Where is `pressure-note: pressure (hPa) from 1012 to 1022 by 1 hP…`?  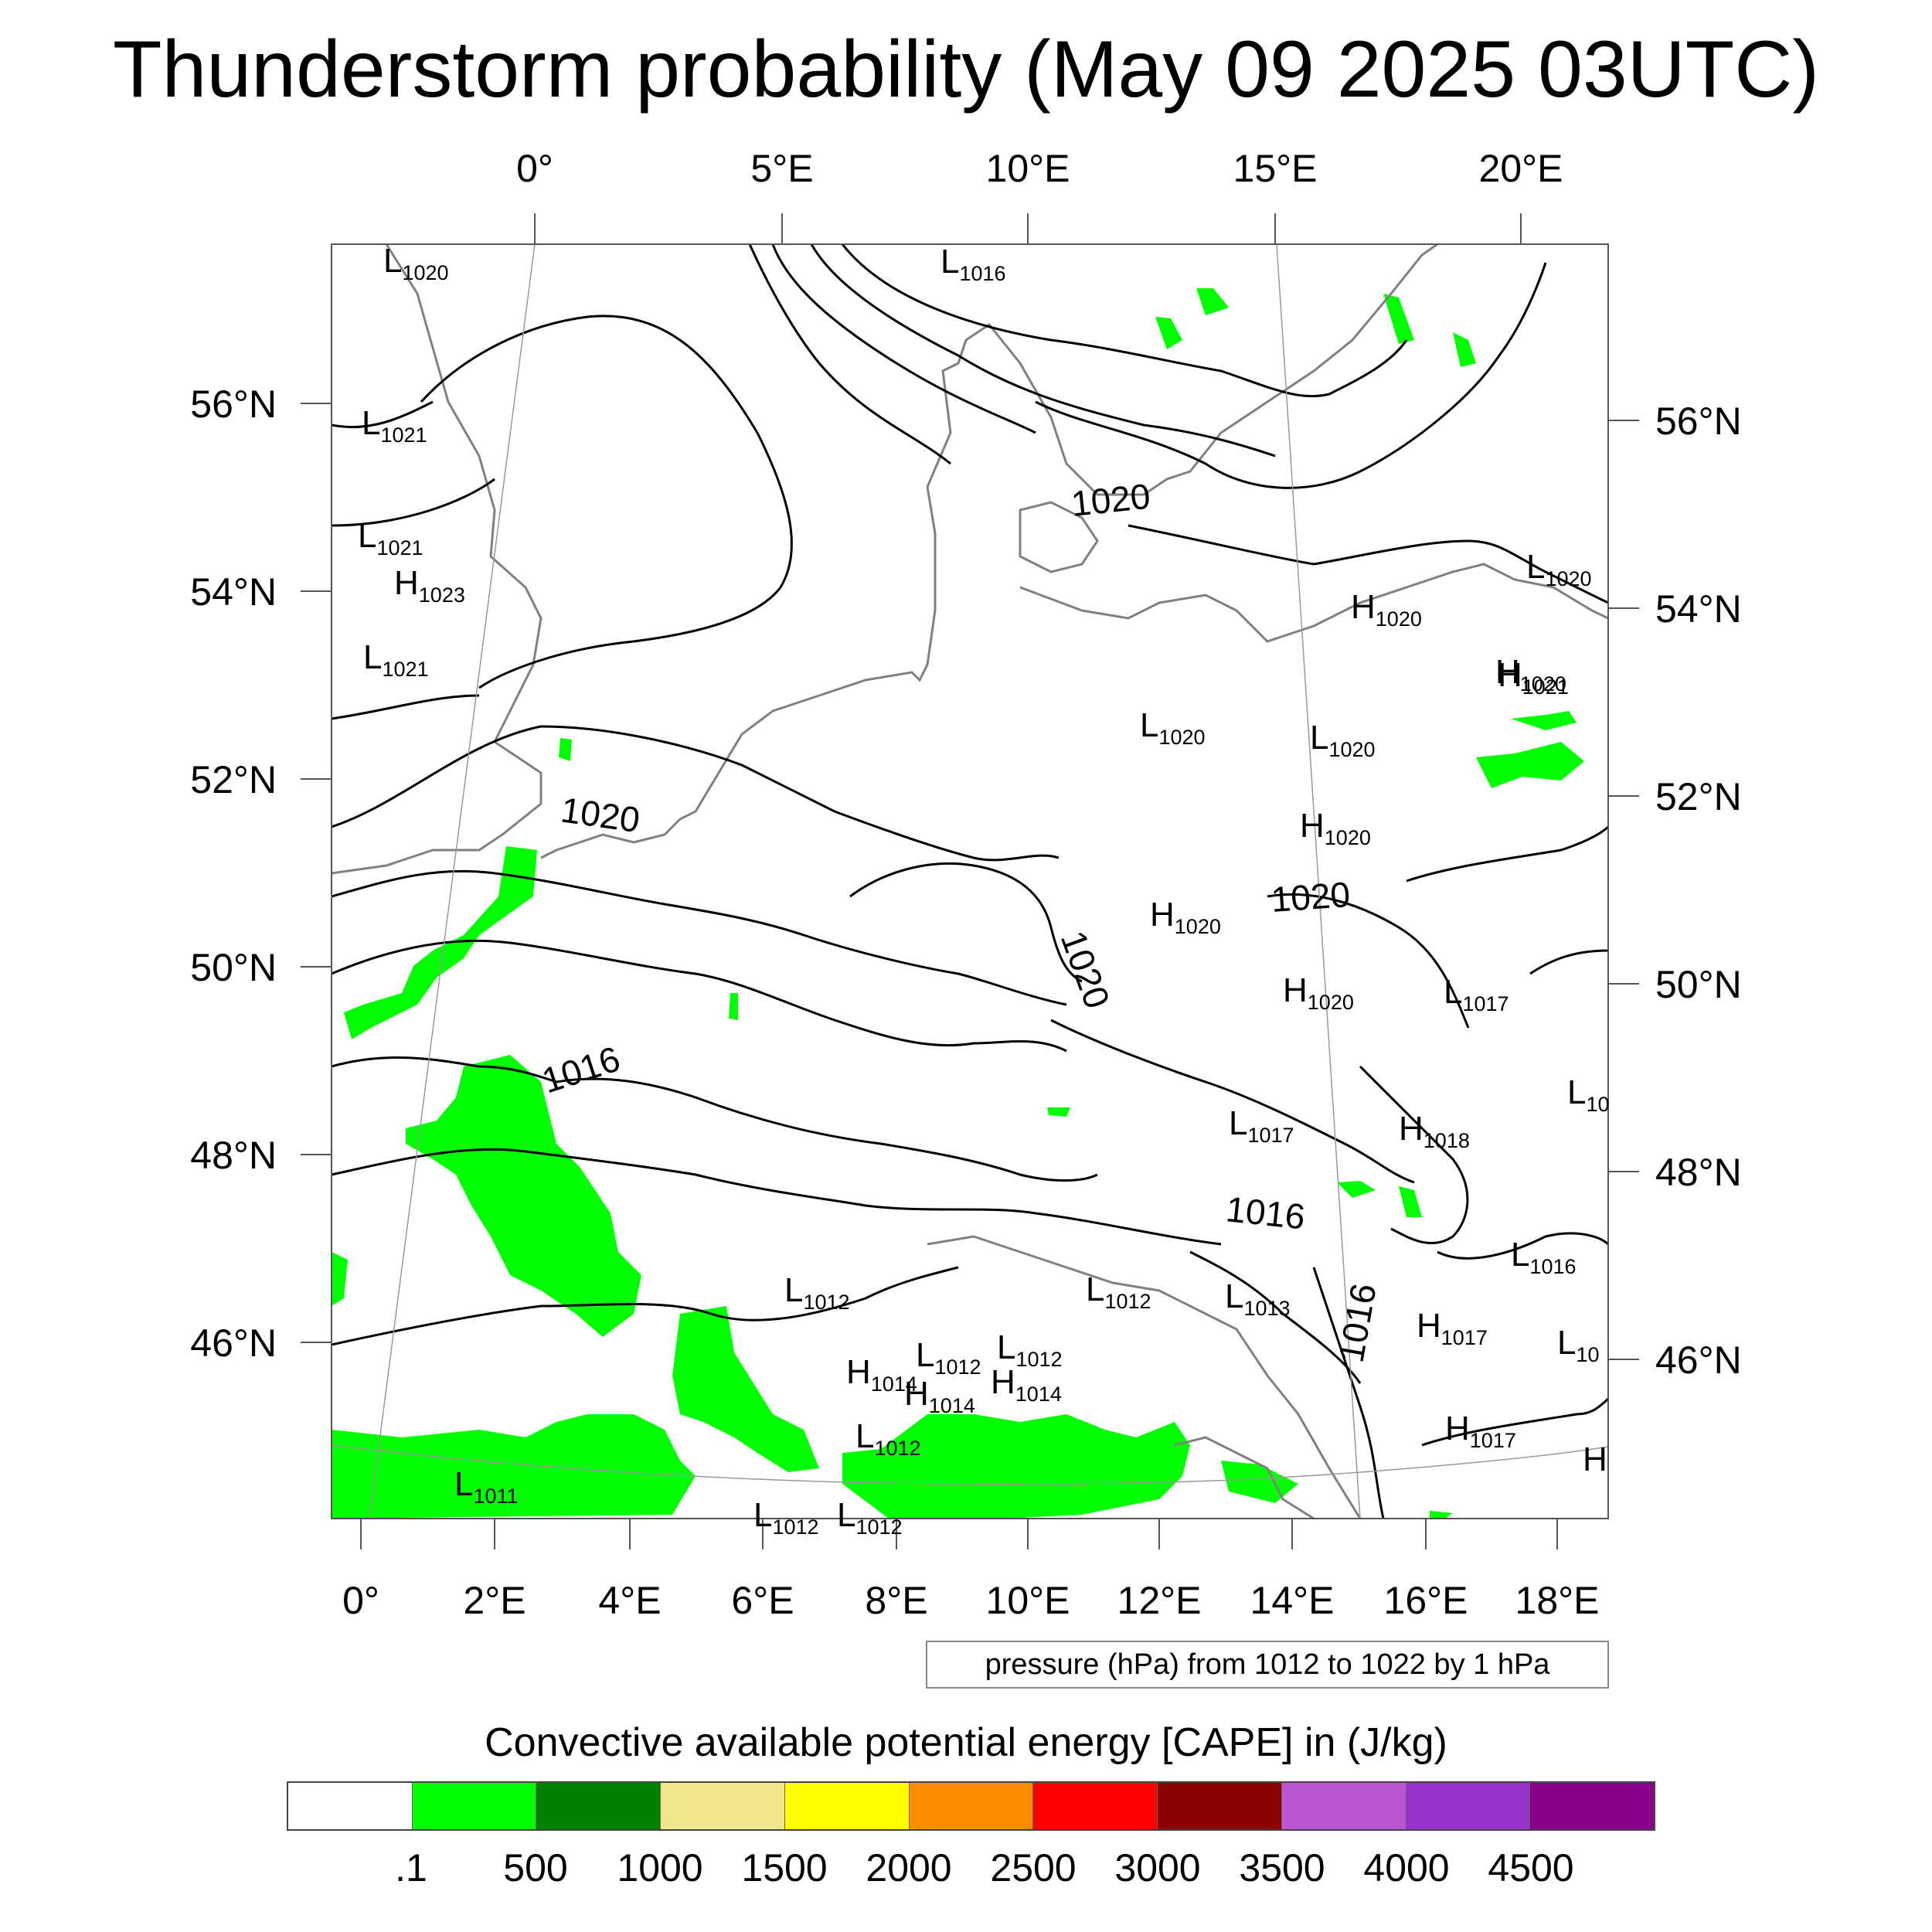
pressure-note: pressure (hPa) from 1012 to 1022 by 1 hP… is located at coordinates (1268, 1665).